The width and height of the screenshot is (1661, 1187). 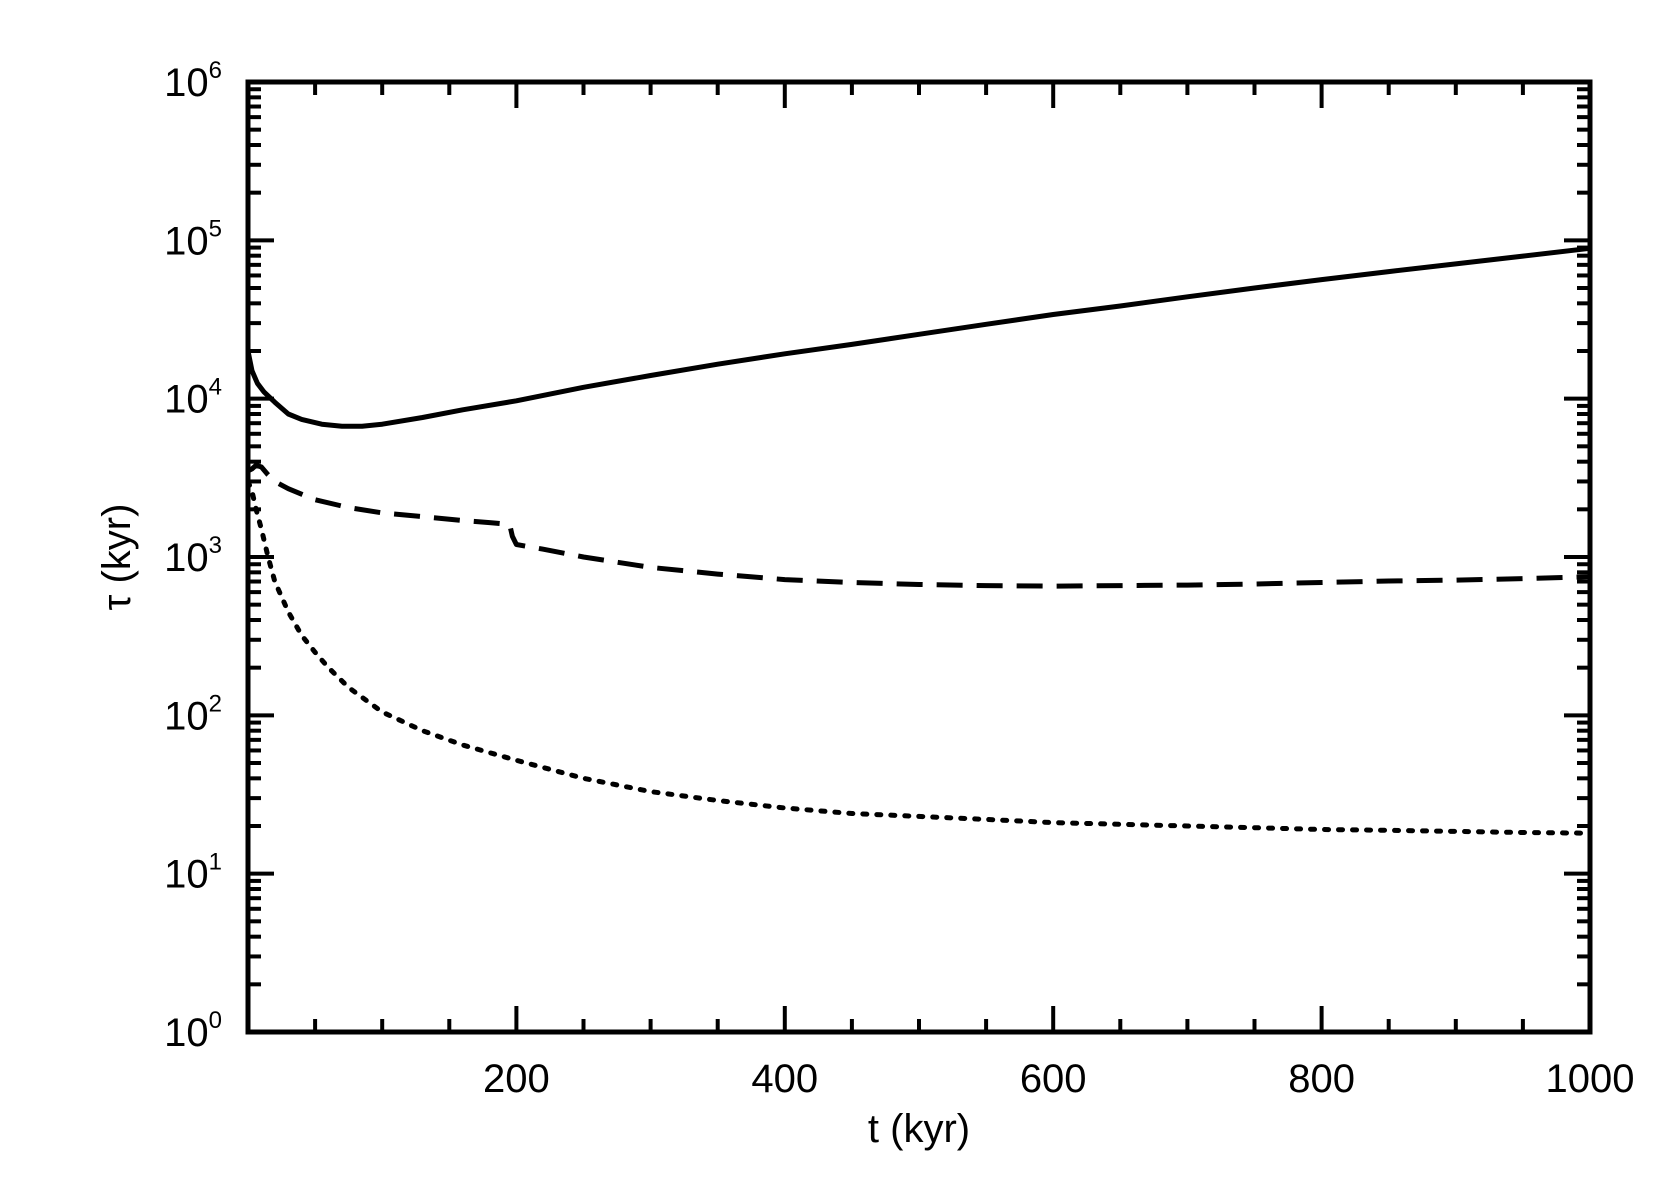 What do you see at coordinates (117, 557) in the screenshot?
I see `y-axis-title: τ (kyr)` at bounding box center [117, 557].